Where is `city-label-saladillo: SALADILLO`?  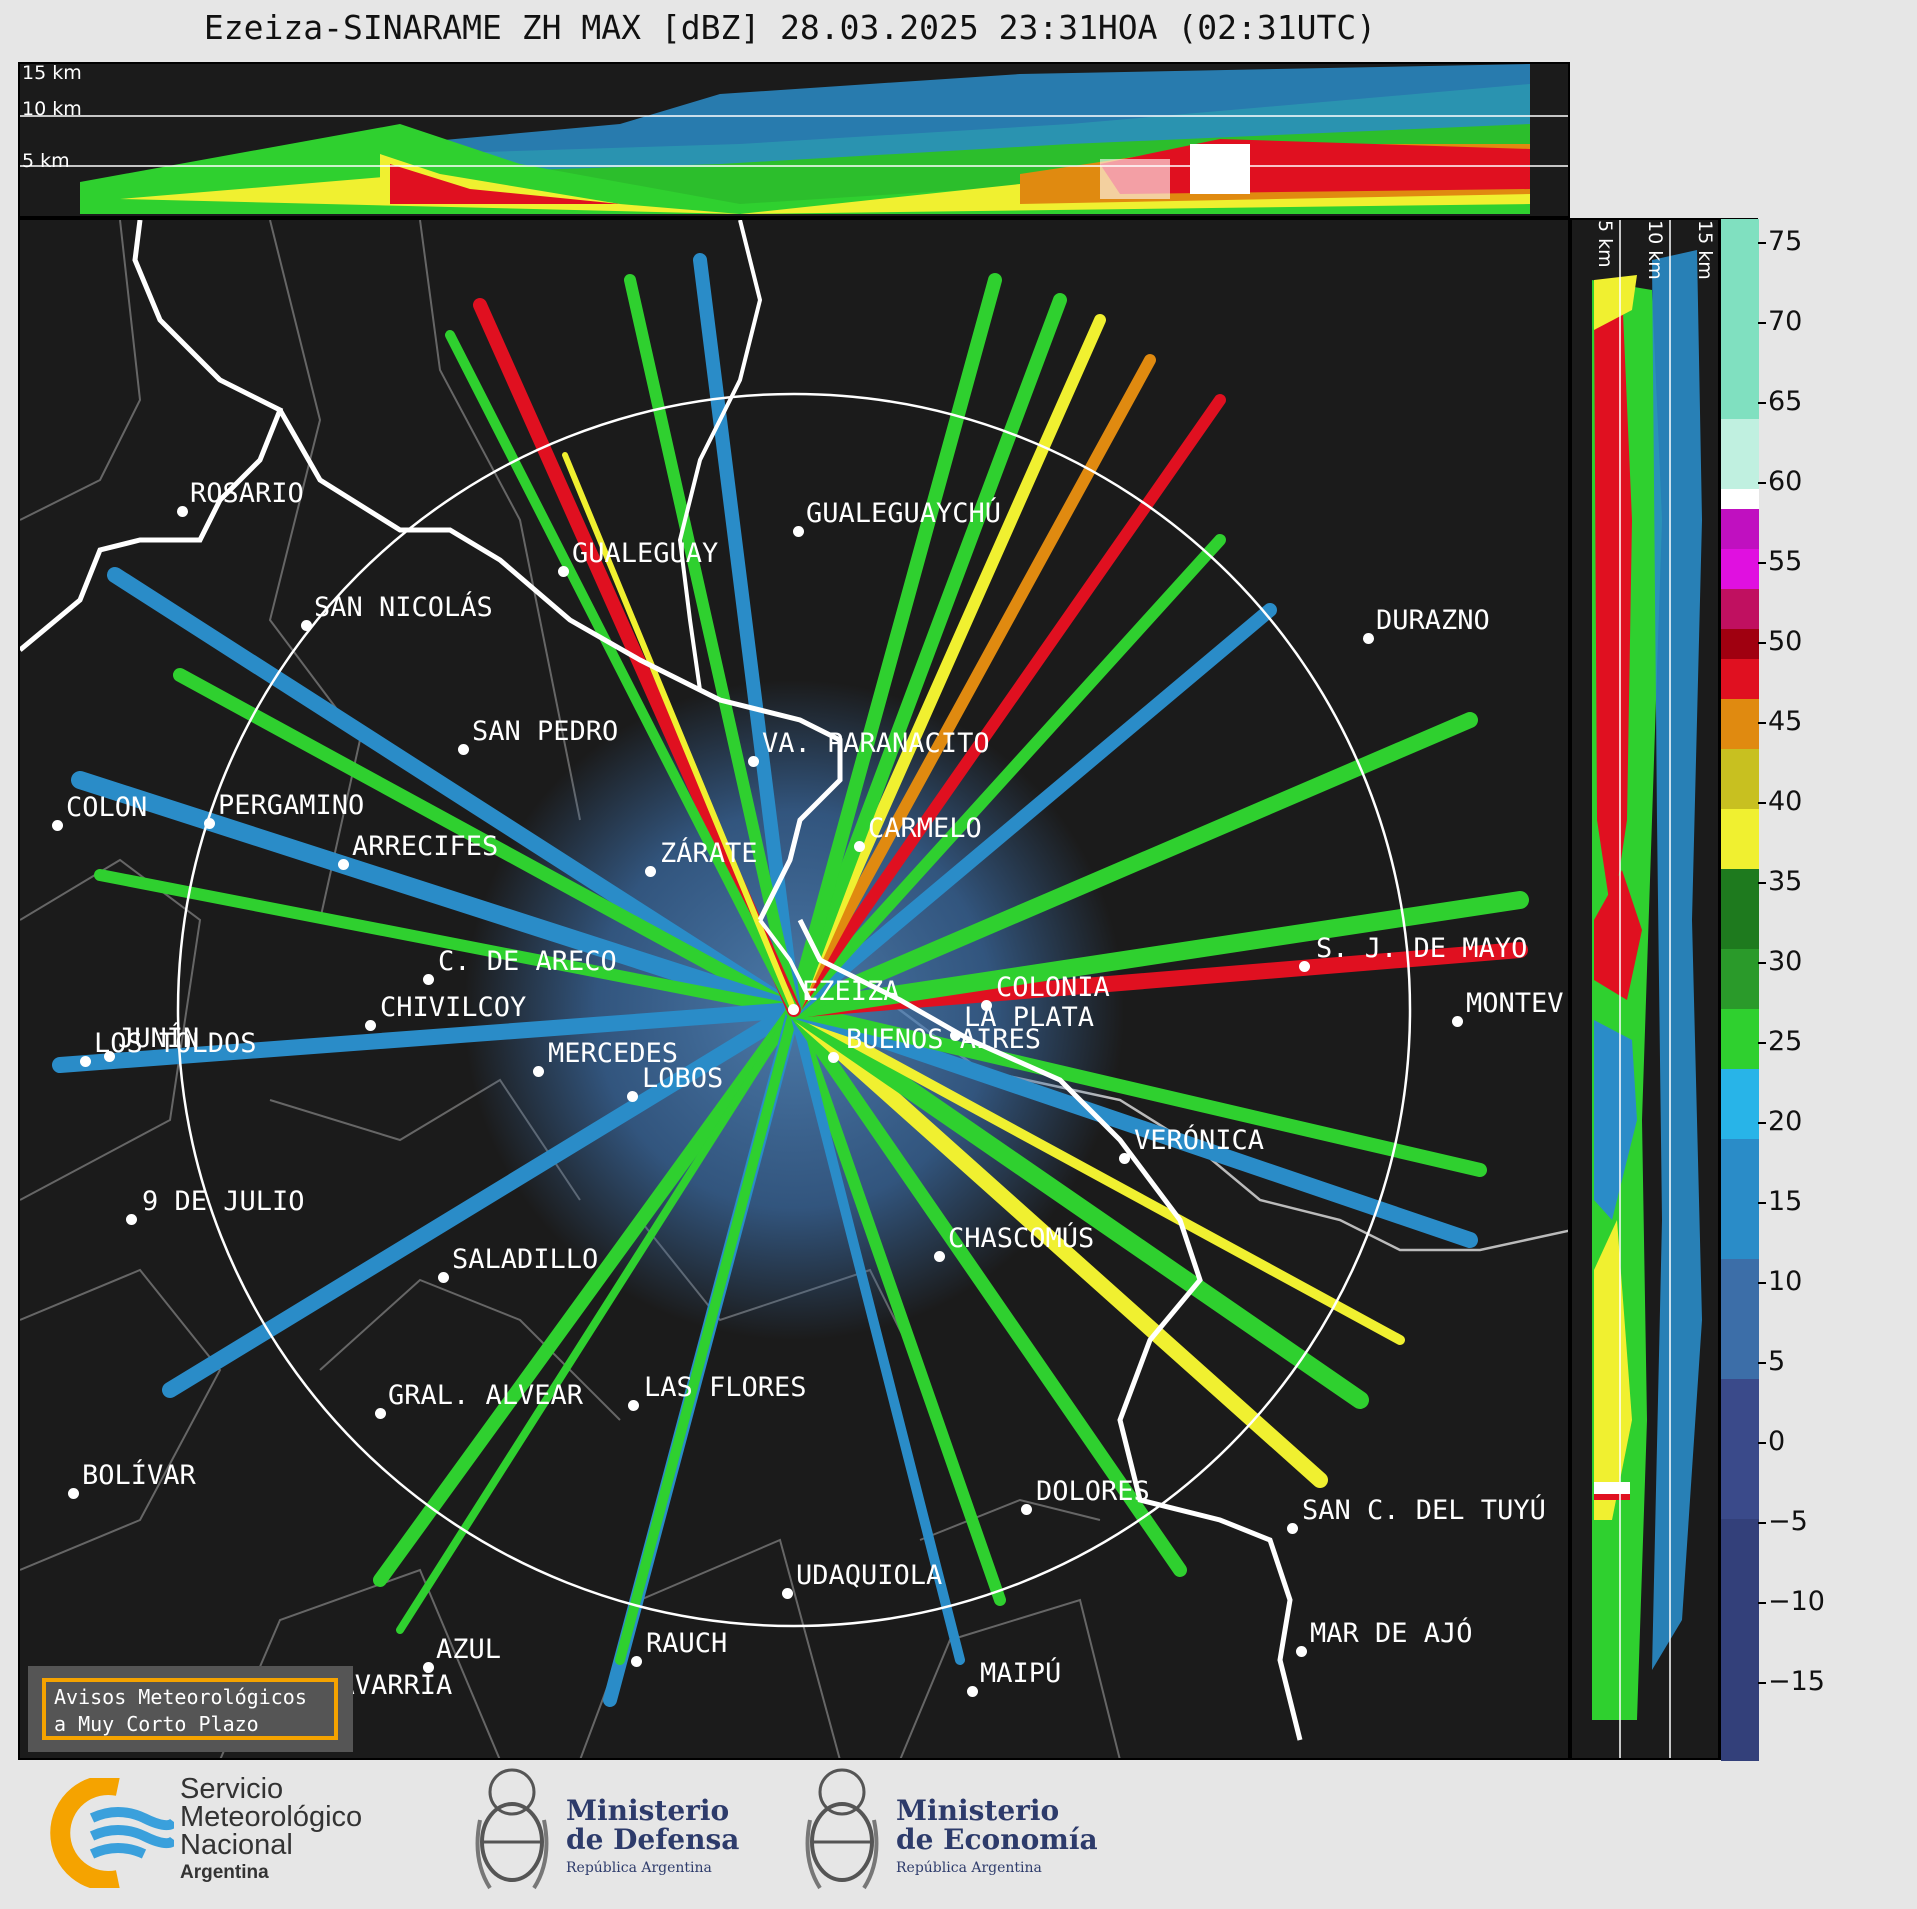
city-label-saladillo: SALADILLO is located at coordinates (525, 1259).